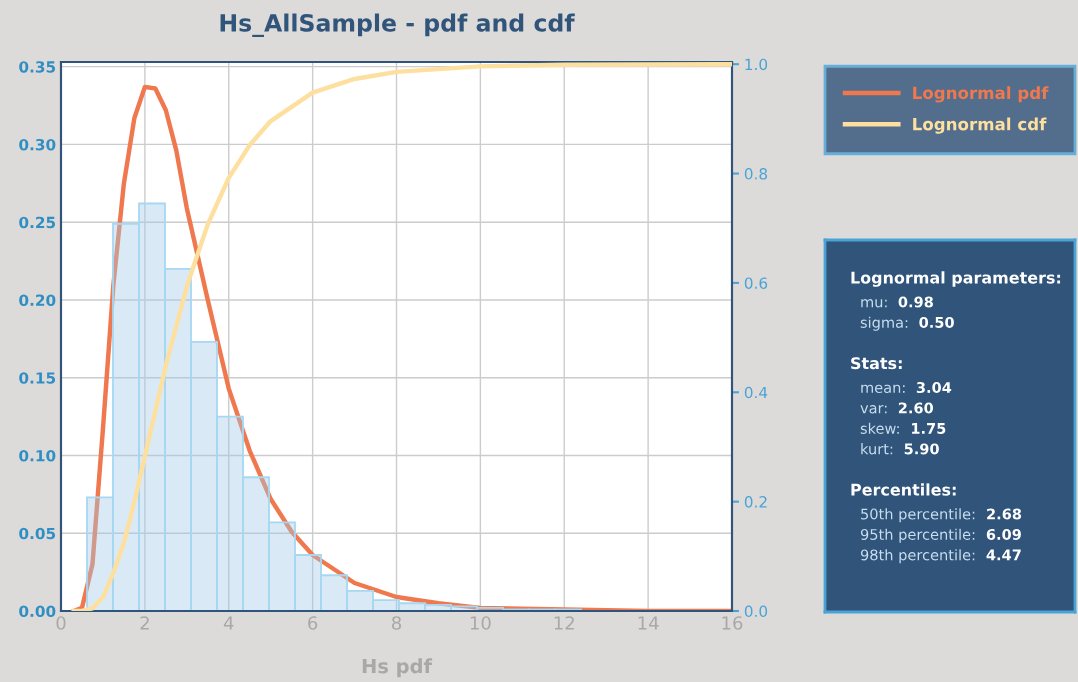  I want to click on text: Stats:, so click(876, 363).